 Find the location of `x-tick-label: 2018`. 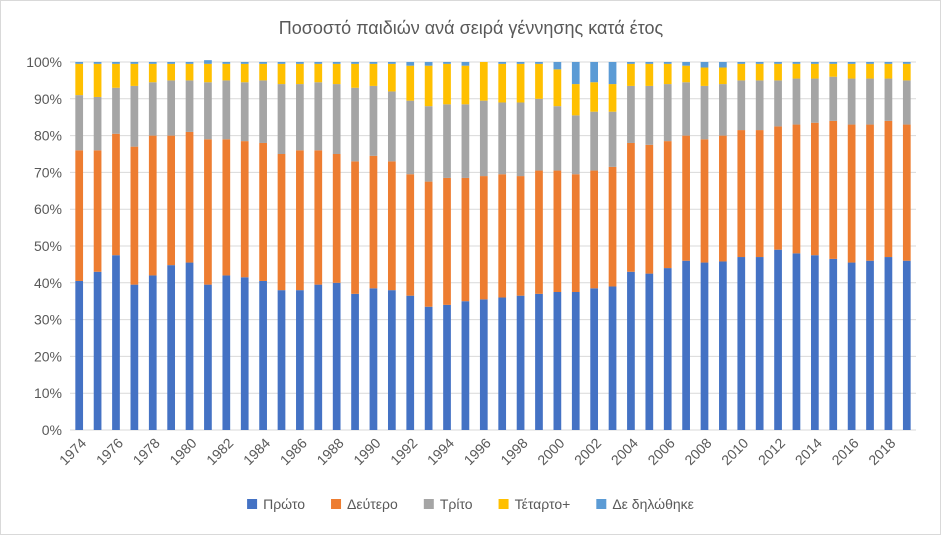

x-tick-label: 2018 is located at coordinates (881, 451).